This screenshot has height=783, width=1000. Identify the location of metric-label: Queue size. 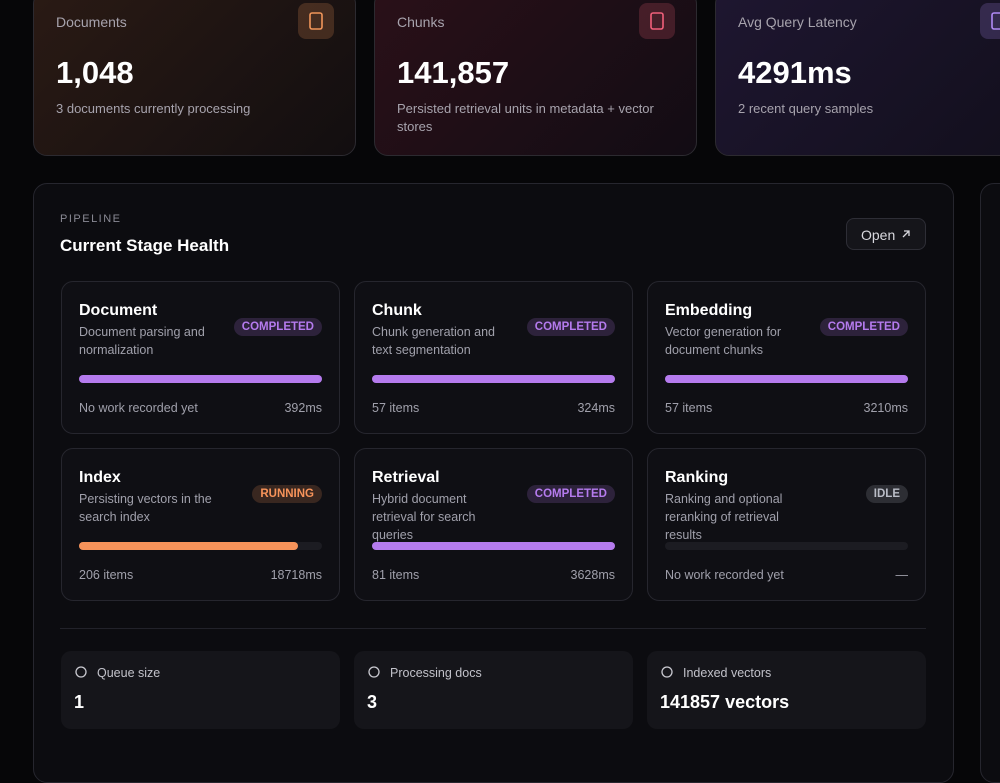
(129, 673).